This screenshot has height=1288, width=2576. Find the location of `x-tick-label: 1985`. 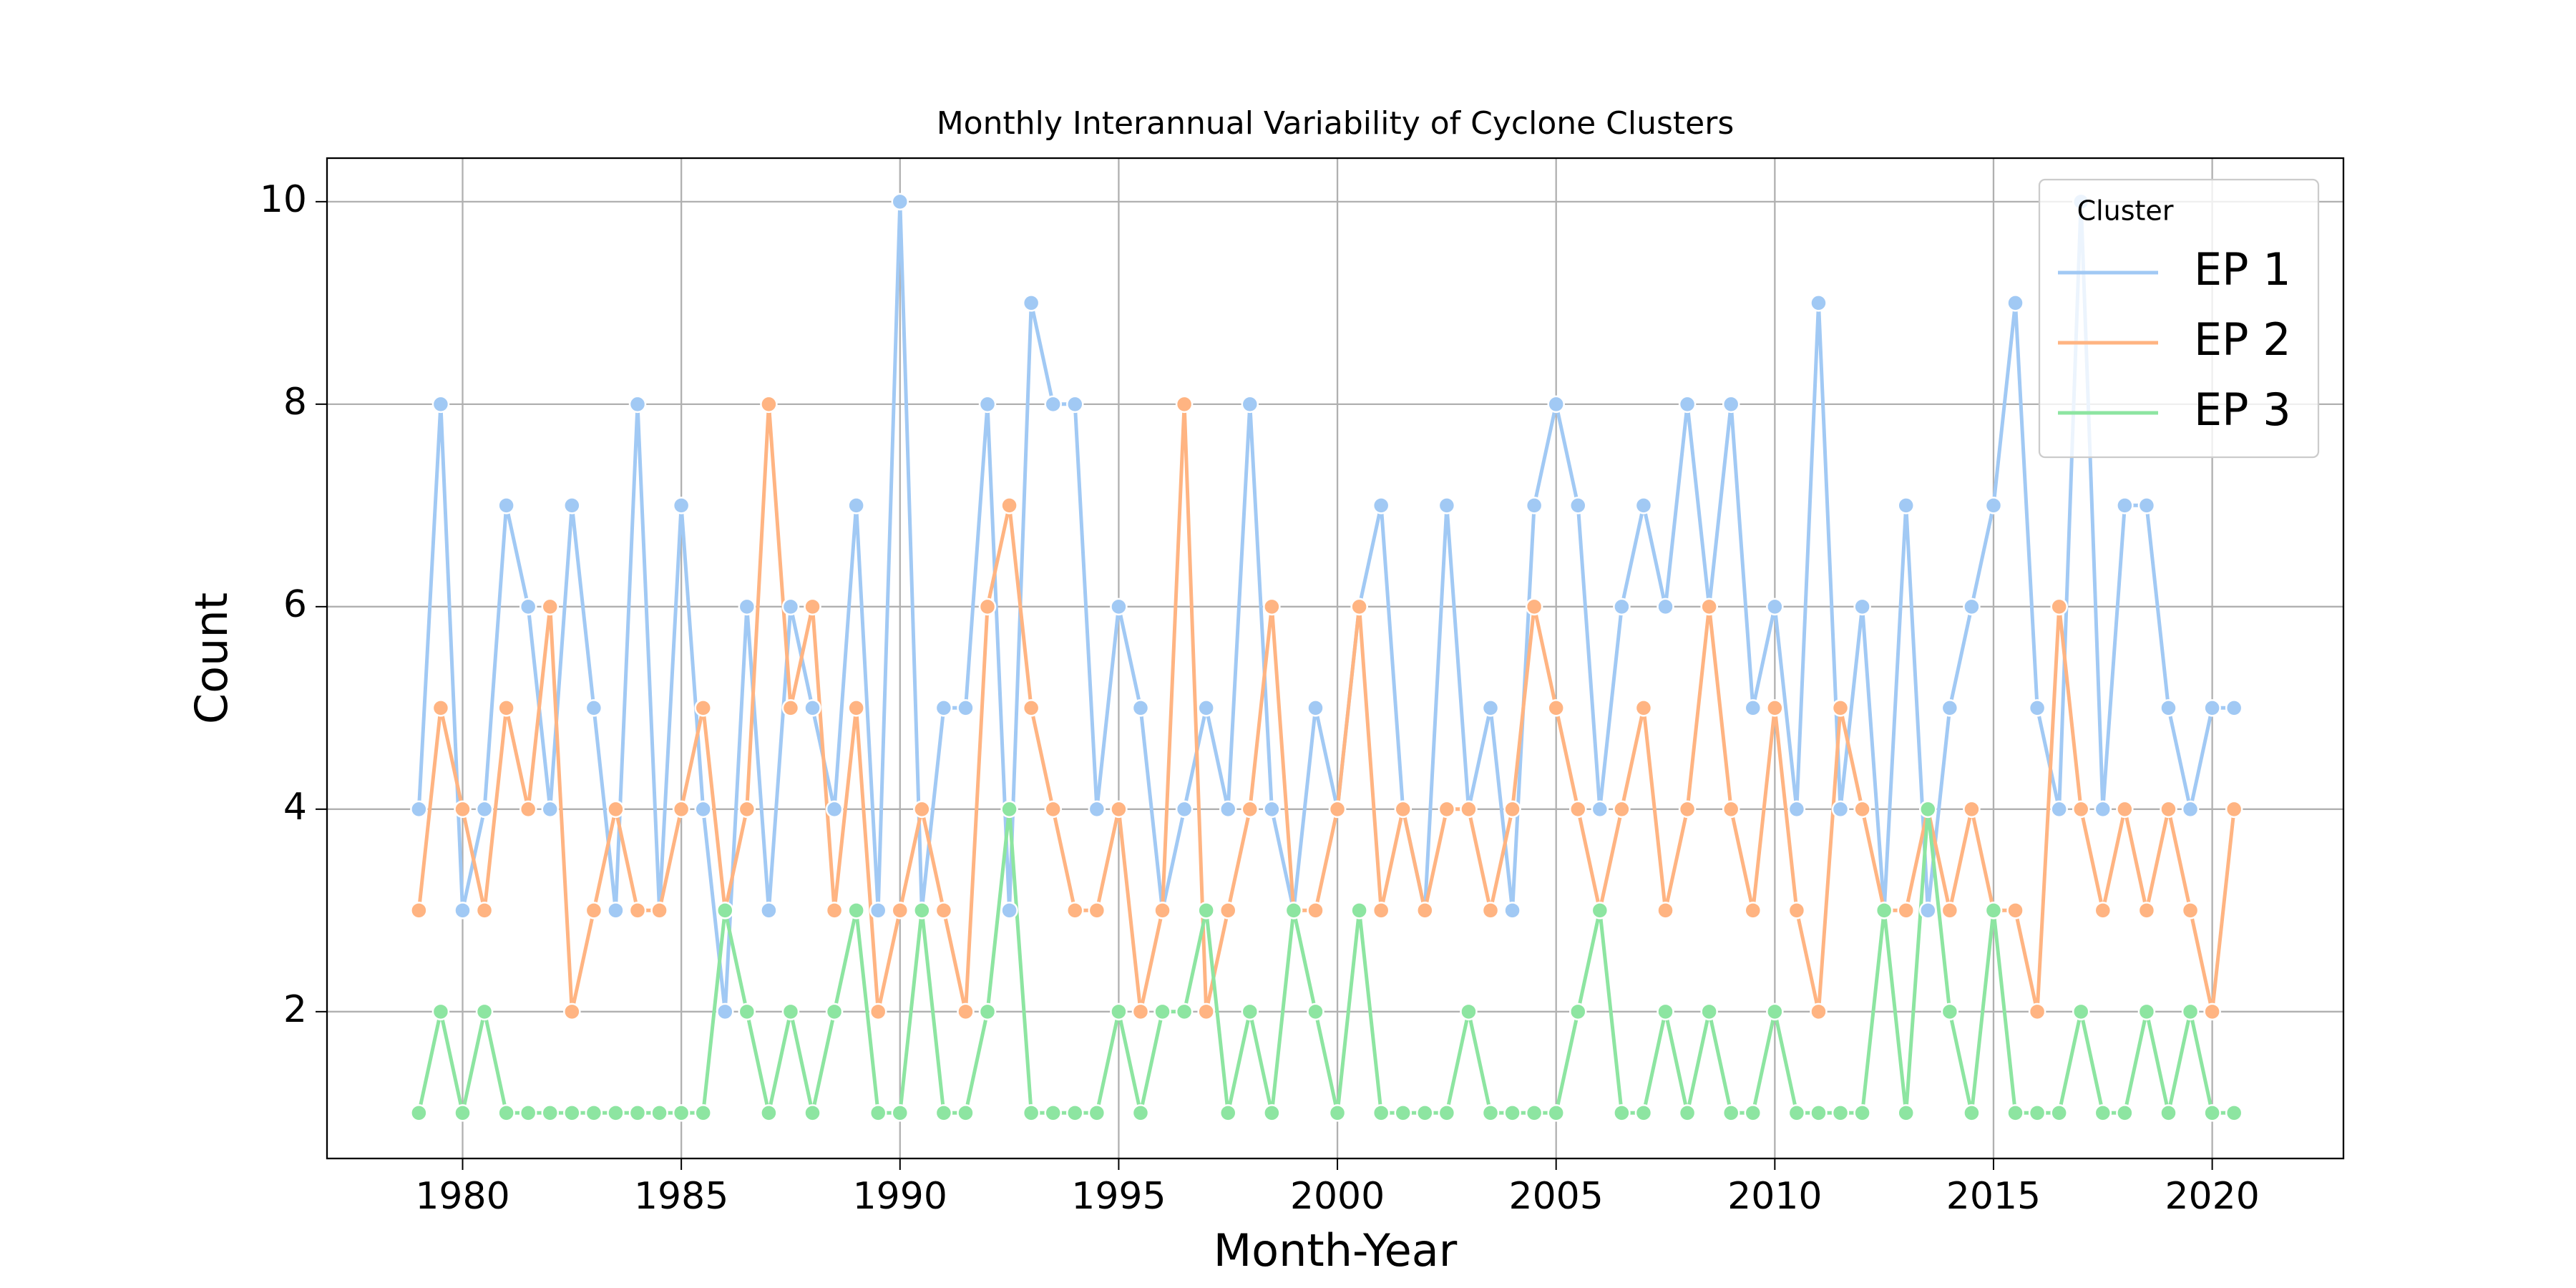

x-tick-label: 1985 is located at coordinates (681, 1196).